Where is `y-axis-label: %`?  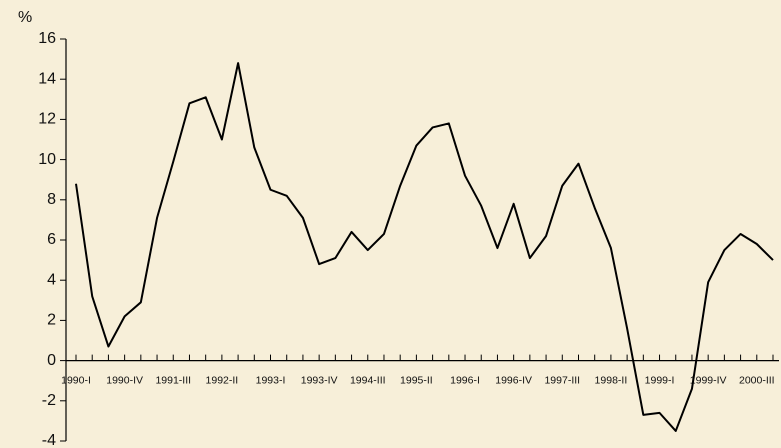
y-axis-label: % is located at coordinates (25, 17).